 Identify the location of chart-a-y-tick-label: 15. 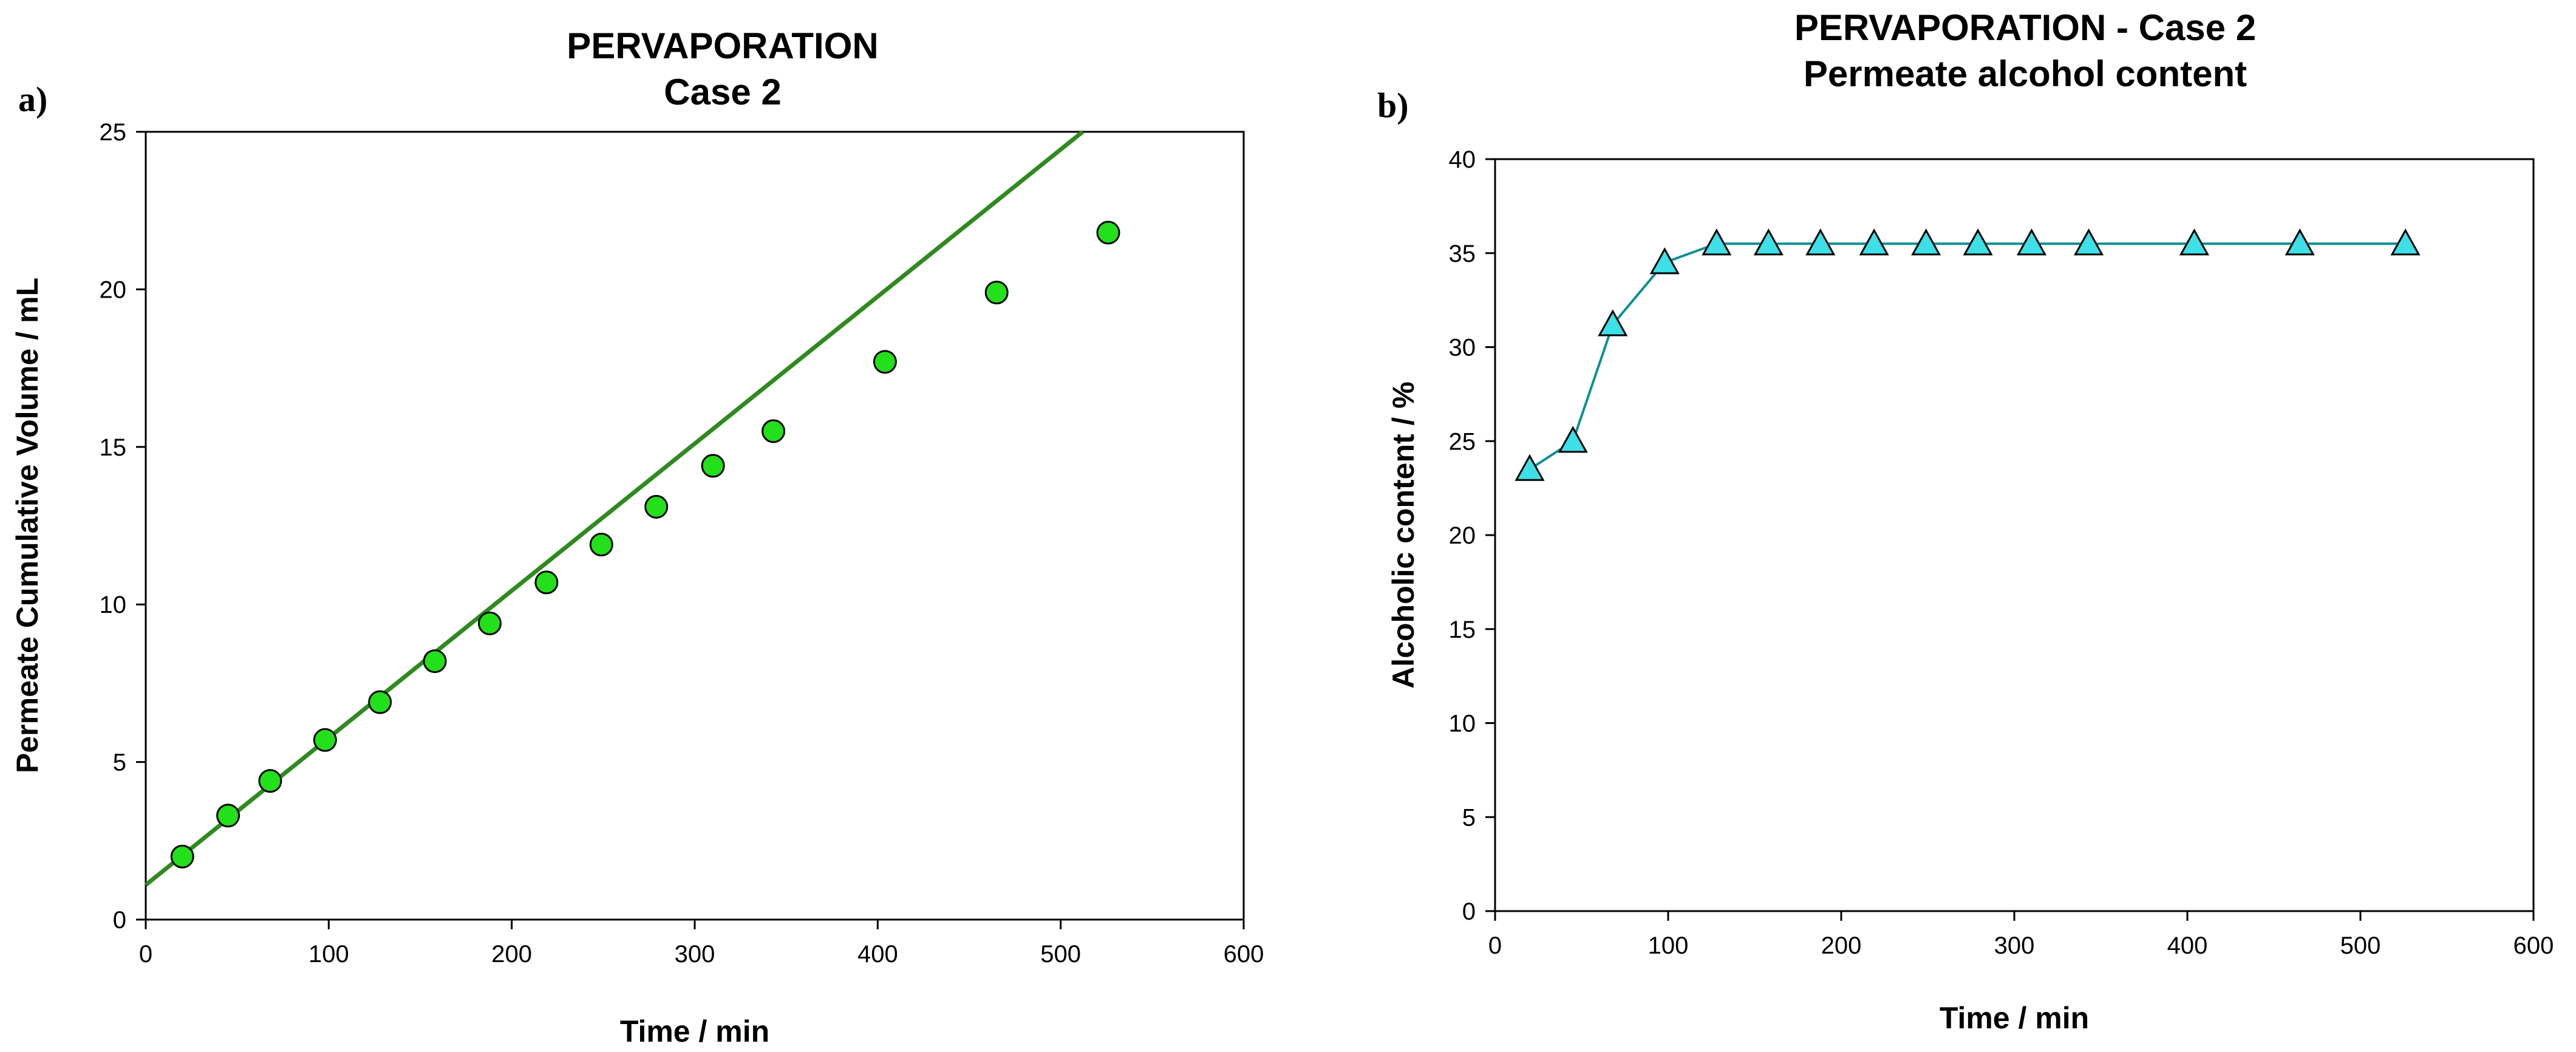
(114, 447).